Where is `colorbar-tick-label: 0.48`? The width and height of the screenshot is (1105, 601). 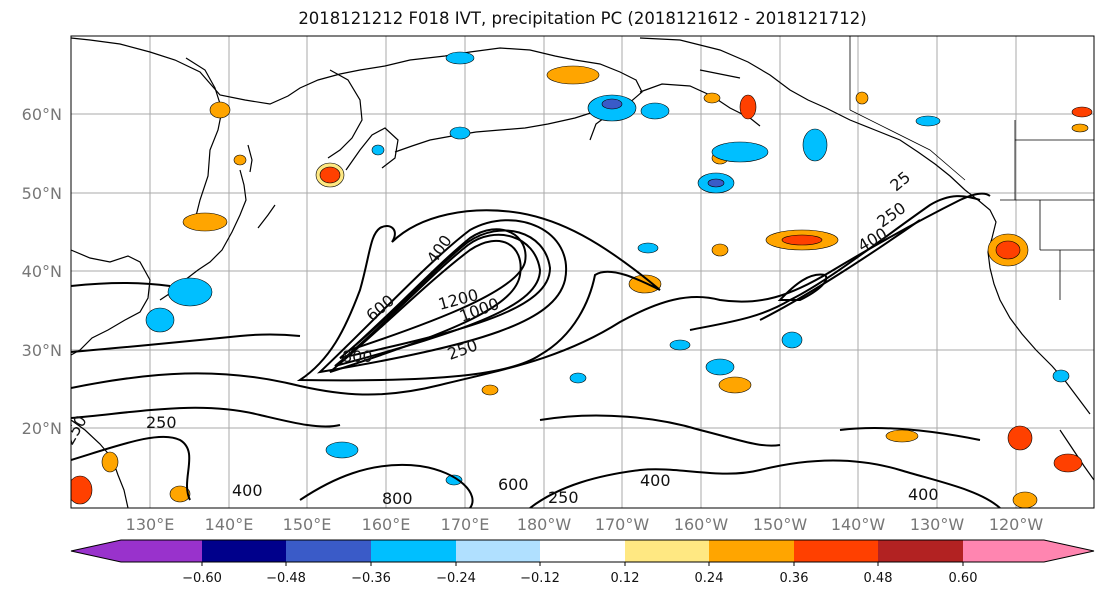
colorbar-tick-label: 0.48 is located at coordinates (878, 578).